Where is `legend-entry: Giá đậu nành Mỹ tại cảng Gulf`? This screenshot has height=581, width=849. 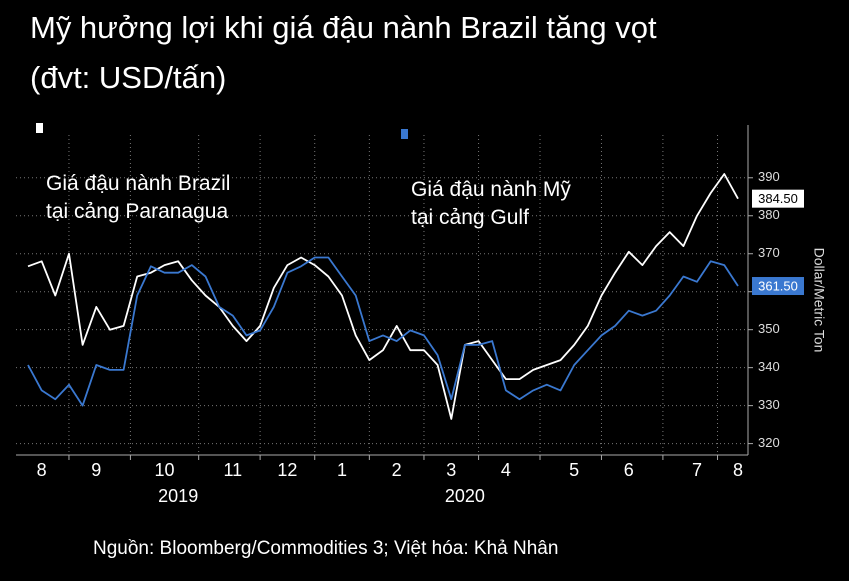 legend-entry: Giá đậu nành Mỹ tại cảng Gulf is located at coordinates (486, 176).